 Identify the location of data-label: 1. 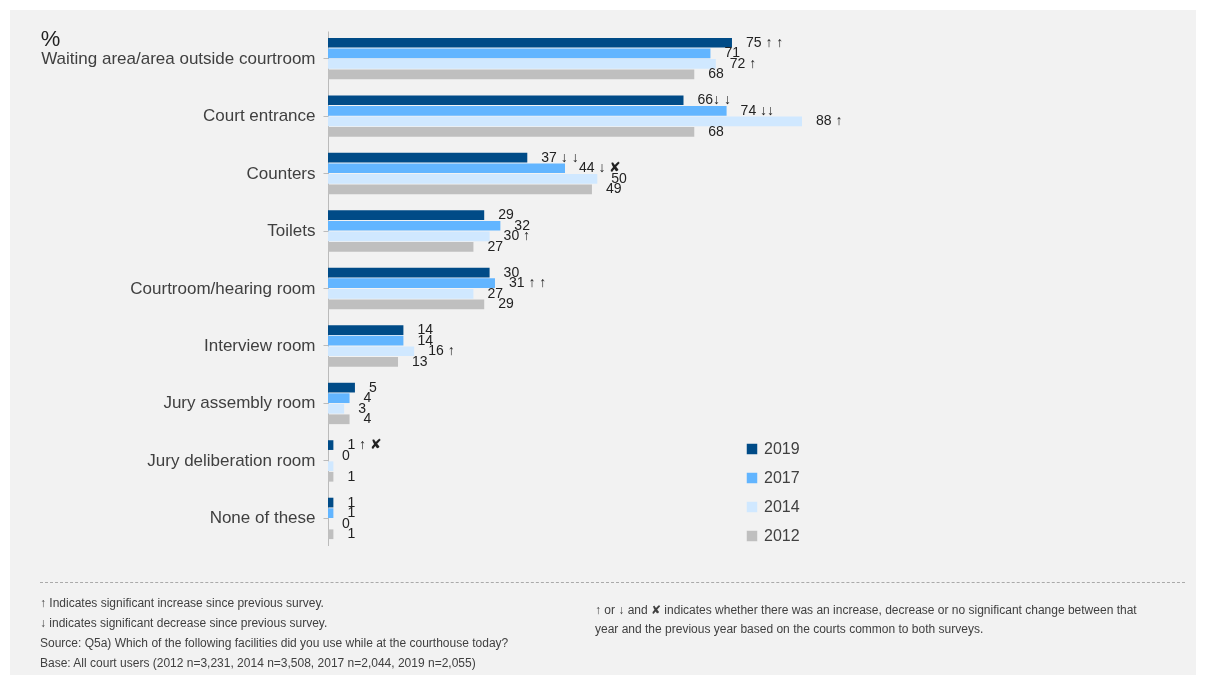
(351, 475).